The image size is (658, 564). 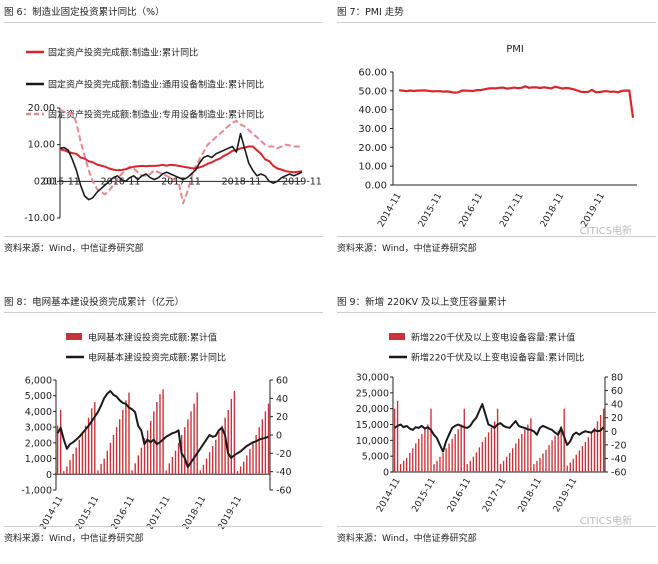 I want to click on figure-9-source: 资料来源：Wind，中信证券研究部, so click(x=407, y=539).